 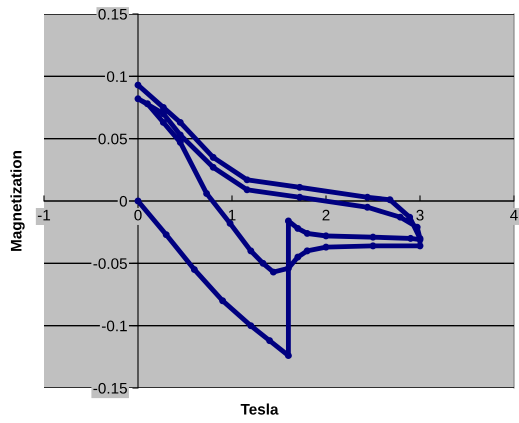 What do you see at coordinates (112, 14) in the screenshot?
I see `y-tick-label: 0.15` at bounding box center [112, 14].